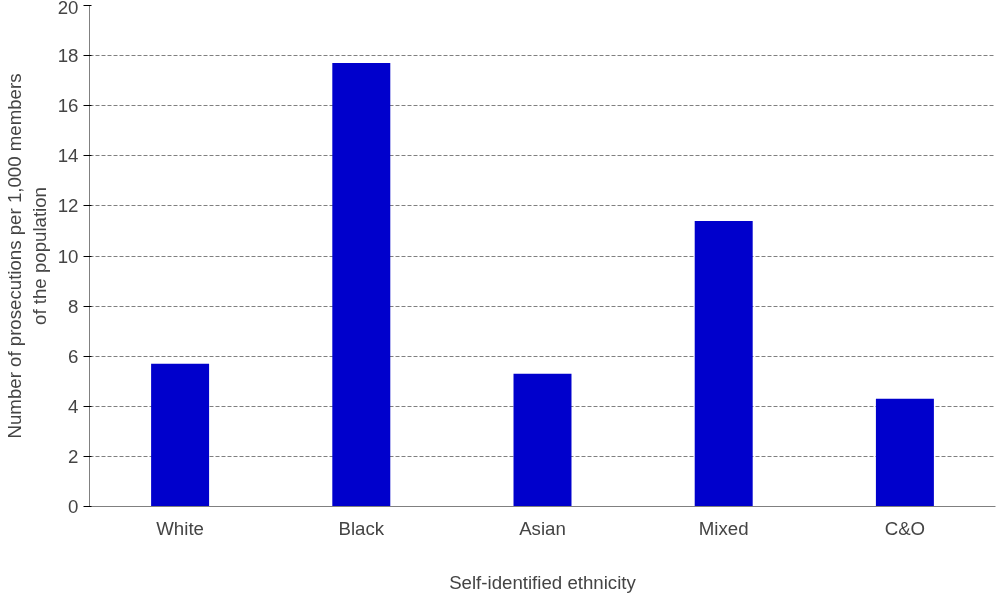 The height and width of the screenshot is (599, 1005). Describe the element at coordinates (542, 528) in the screenshot. I see `x-tick-label: Asian` at that location.